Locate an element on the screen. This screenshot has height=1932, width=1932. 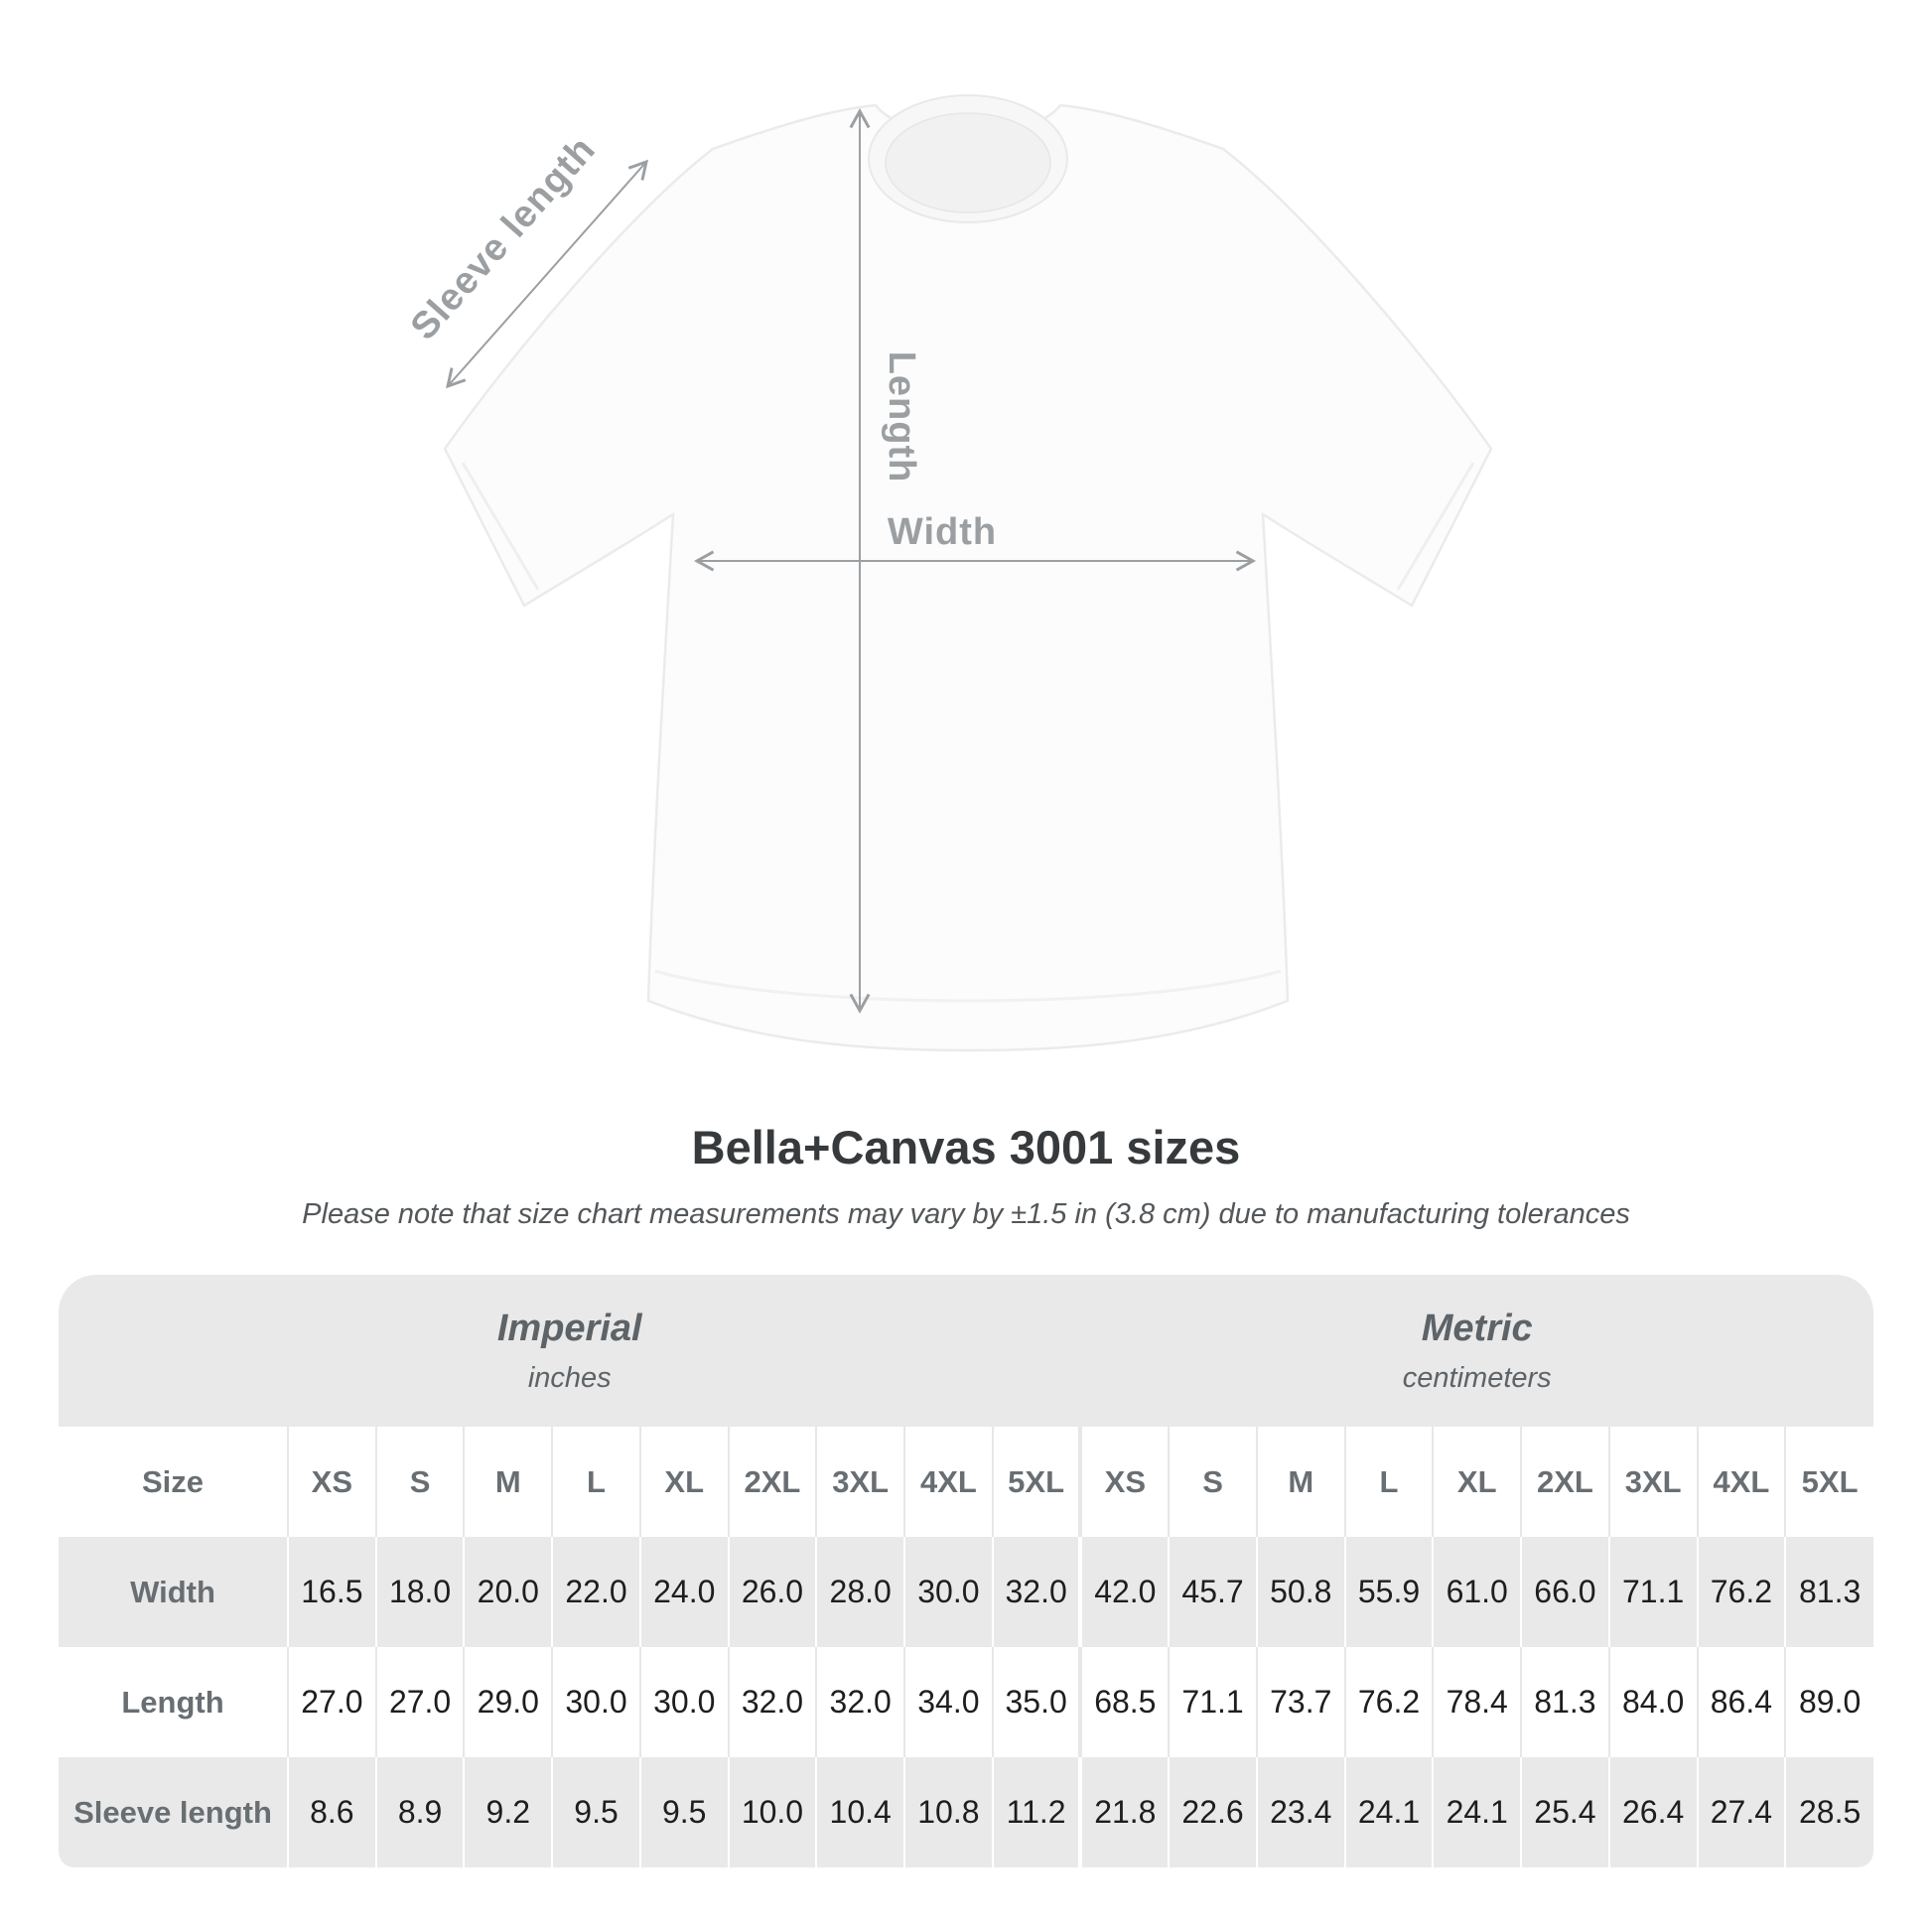
measurement-value-cell: 68.5 is located at coordinates (1124, 1702).